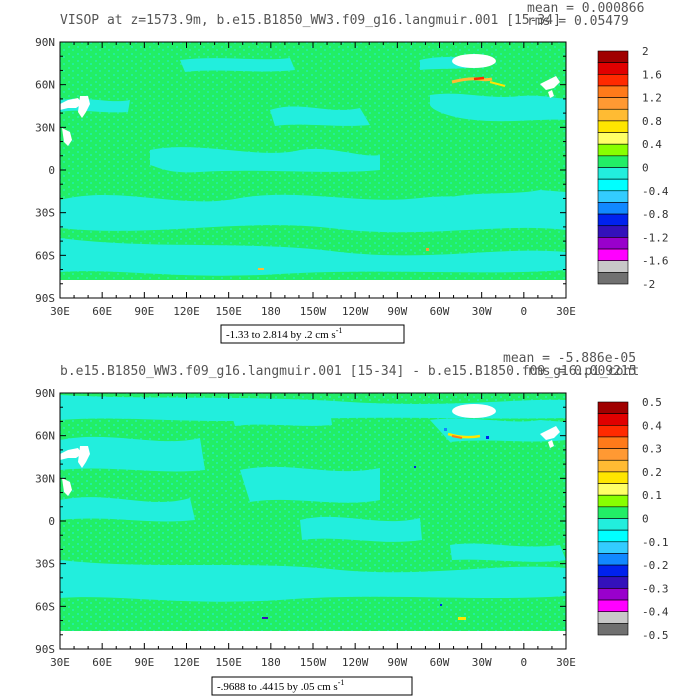 The image size is (700, 700). What do you see at coordinates (45, 255) in the screenshot?
I see `y-tick-label: 60S` at bounding box center [45, 255].